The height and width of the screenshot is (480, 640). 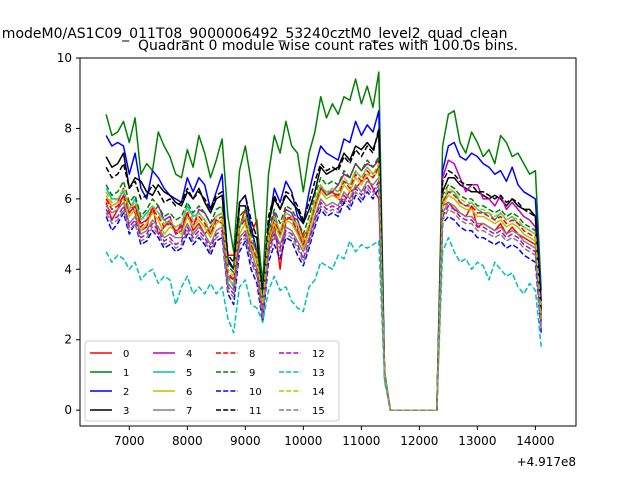 What do you see at coordinates (318, 392) in the screenshot?
I see `legend-label: 14` at bounding box center [318, 392].